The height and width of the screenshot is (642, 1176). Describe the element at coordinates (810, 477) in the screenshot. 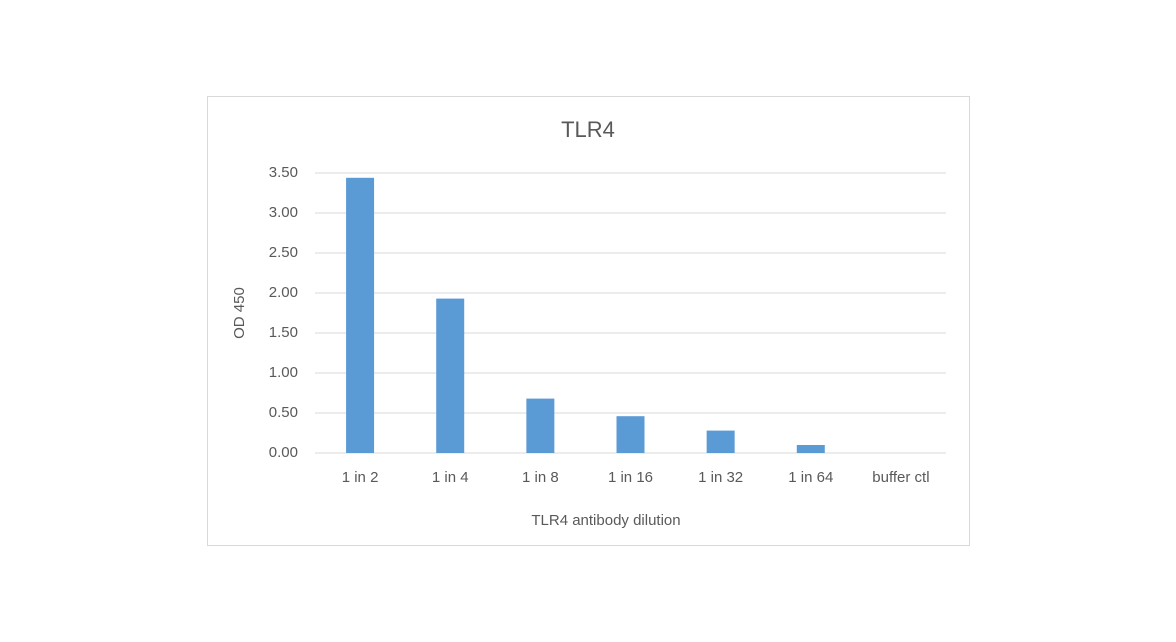

I see `x-tick-label: 1 in 64` at that location.